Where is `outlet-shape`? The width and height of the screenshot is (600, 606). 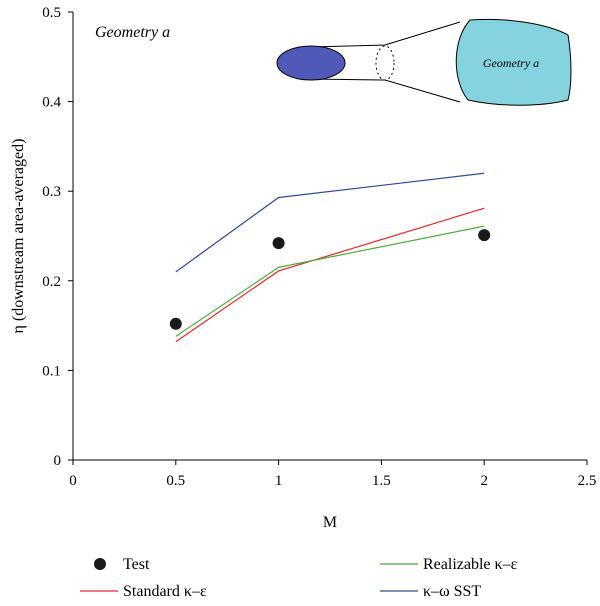
outlet-shape is located at coordinates (513, 62).